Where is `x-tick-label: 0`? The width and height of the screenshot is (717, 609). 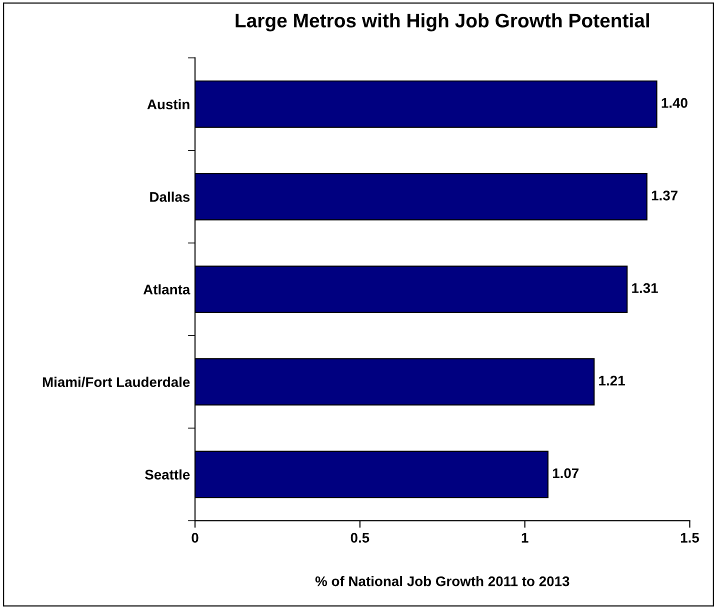
x-tick-label: 0 is located at coordinates (195, 537).